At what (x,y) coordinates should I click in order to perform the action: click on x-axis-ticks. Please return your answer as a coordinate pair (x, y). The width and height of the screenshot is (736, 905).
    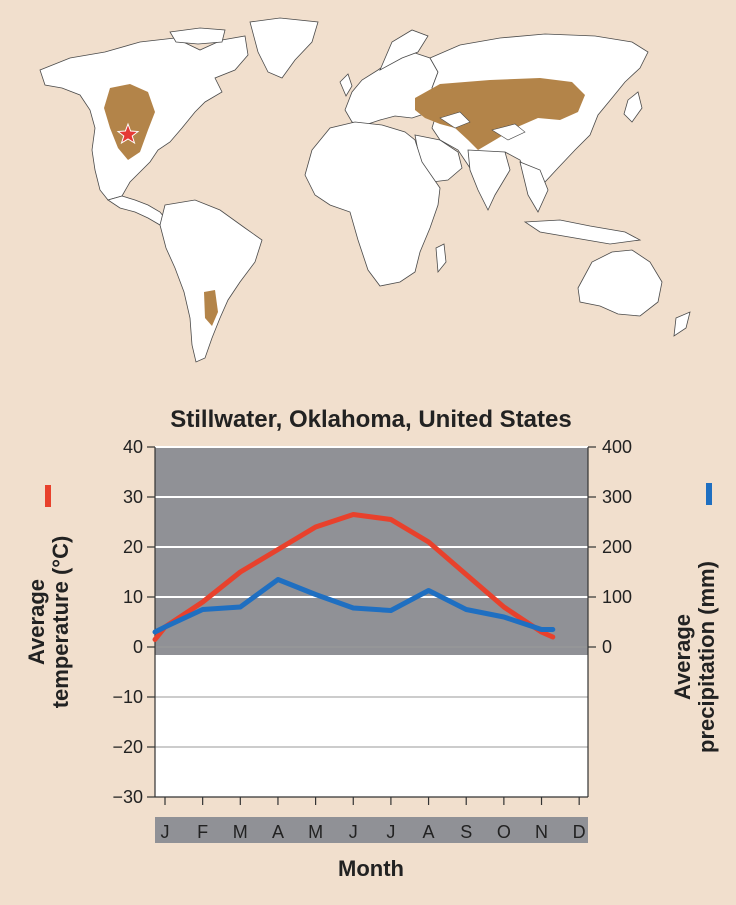
    Looking at the image, I should click on (372, 801).